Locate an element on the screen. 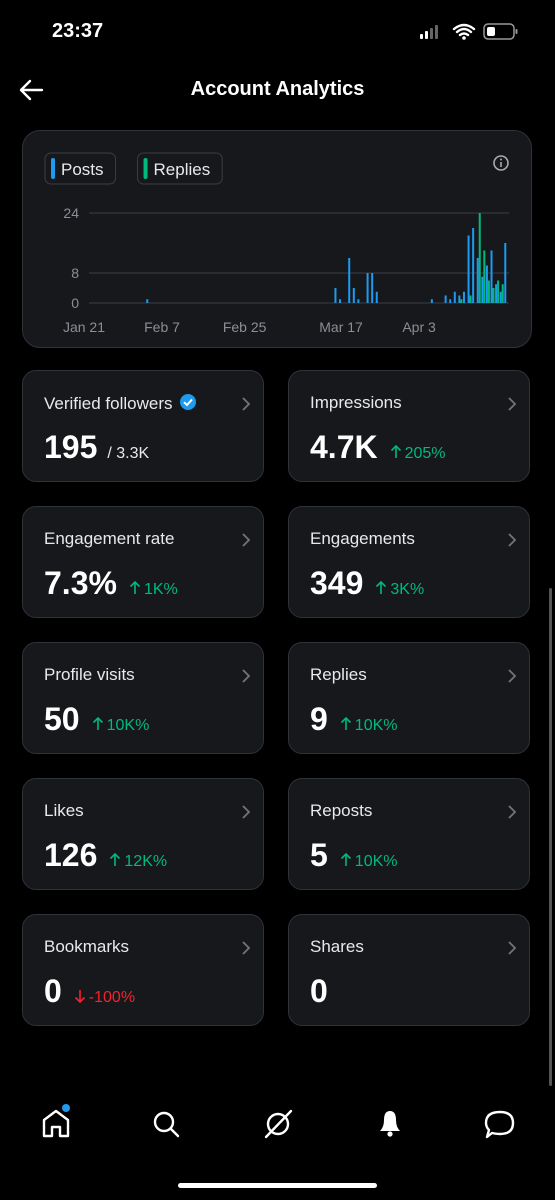  card-value: 349 is located at coordinates (337, 583).